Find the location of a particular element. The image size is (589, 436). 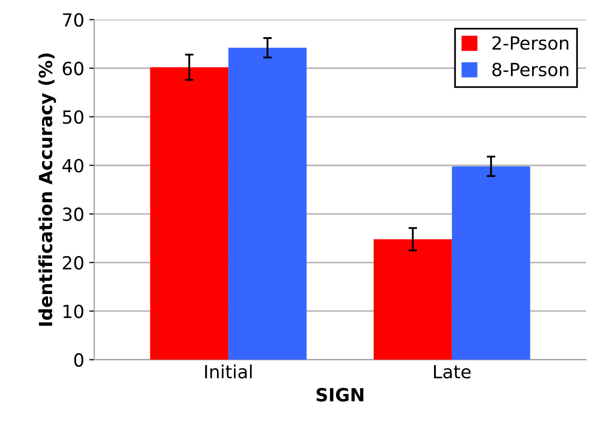

y-tick-label: 60 is located at coordinates (73, 69).